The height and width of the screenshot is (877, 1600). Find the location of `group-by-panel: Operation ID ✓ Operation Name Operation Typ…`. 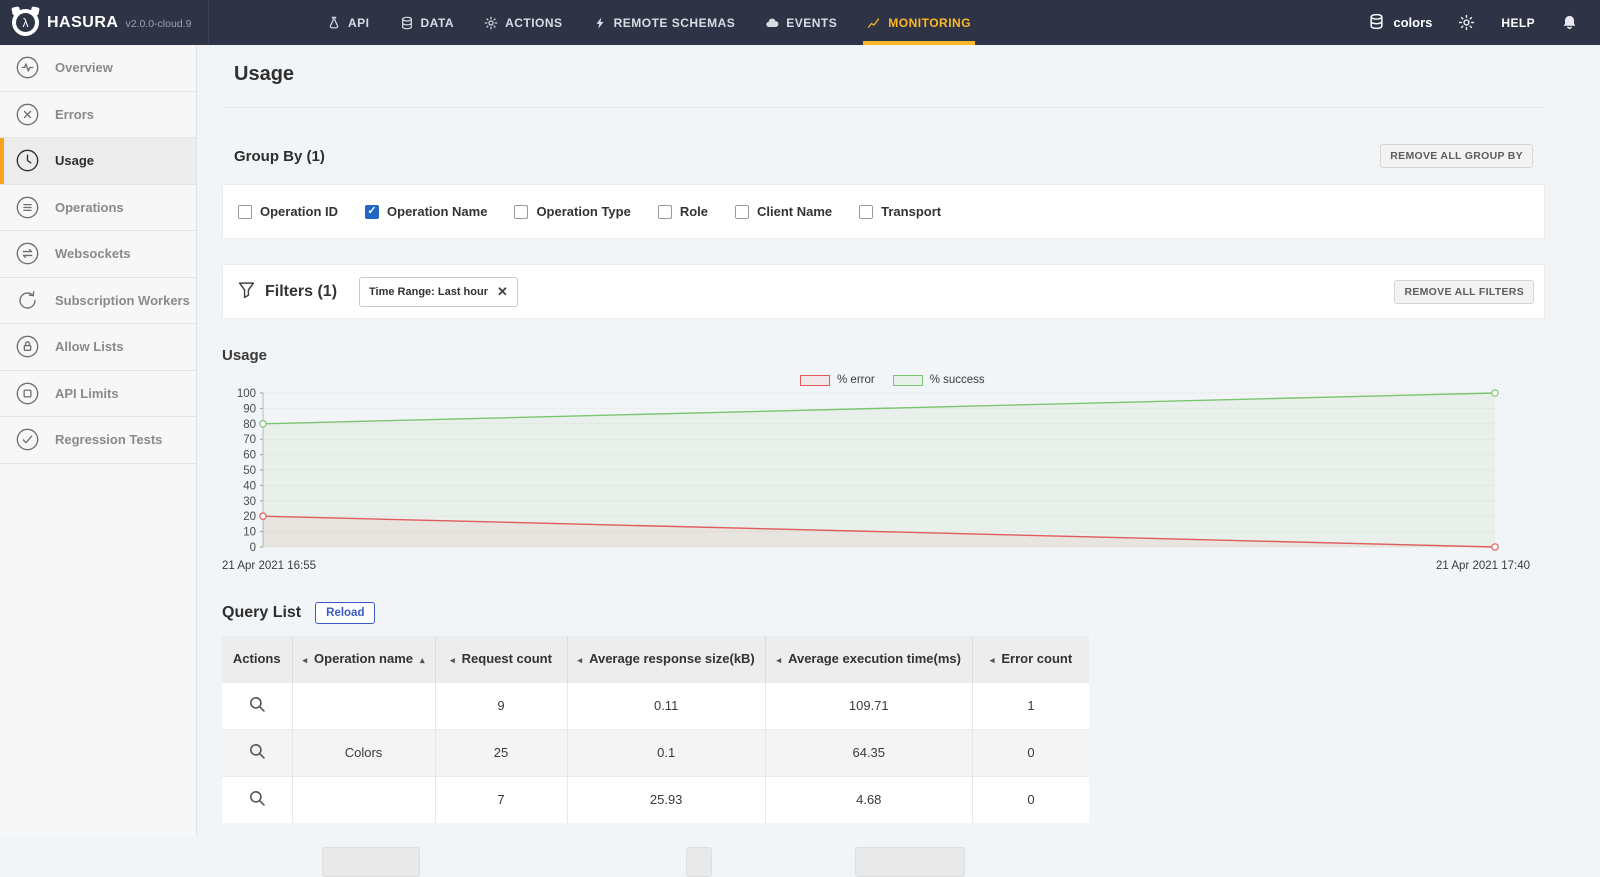

group-by-panel: Operation ID ✓ Operation Name Operation Typ… is located at coordinates (883, 211).